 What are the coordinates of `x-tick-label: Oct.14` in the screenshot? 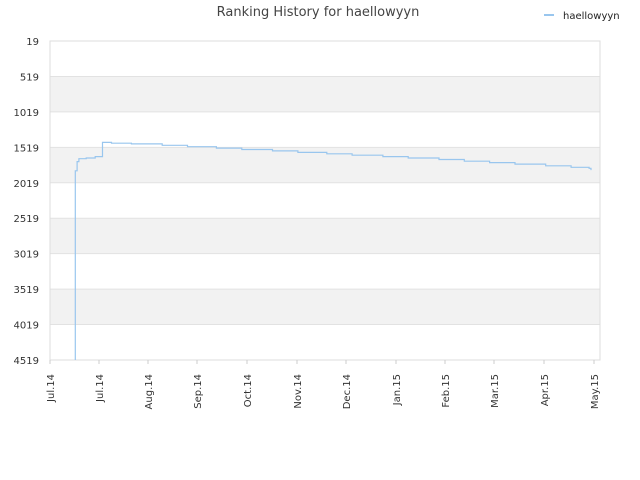 It's located at (248, 390).